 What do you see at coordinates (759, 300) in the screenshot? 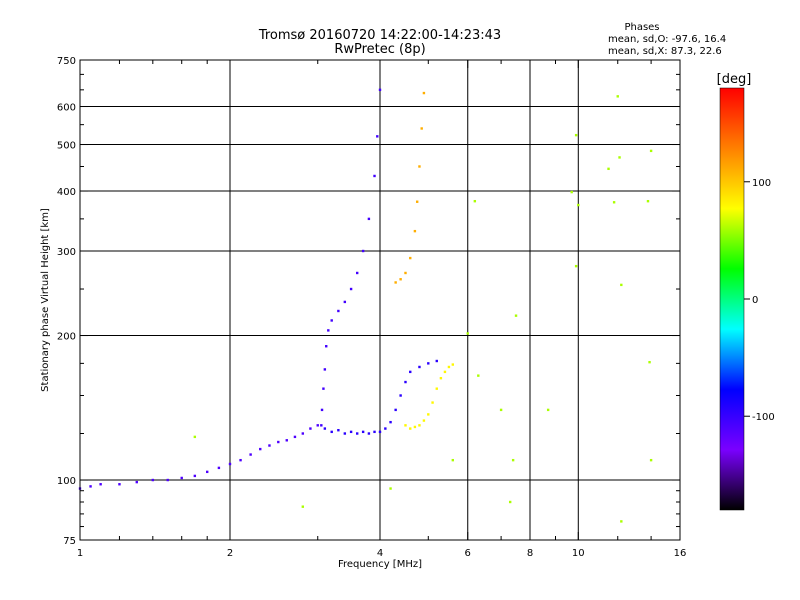
I see `colorbar-ticks: 100 0 -100` at bounding box center [759, 300].